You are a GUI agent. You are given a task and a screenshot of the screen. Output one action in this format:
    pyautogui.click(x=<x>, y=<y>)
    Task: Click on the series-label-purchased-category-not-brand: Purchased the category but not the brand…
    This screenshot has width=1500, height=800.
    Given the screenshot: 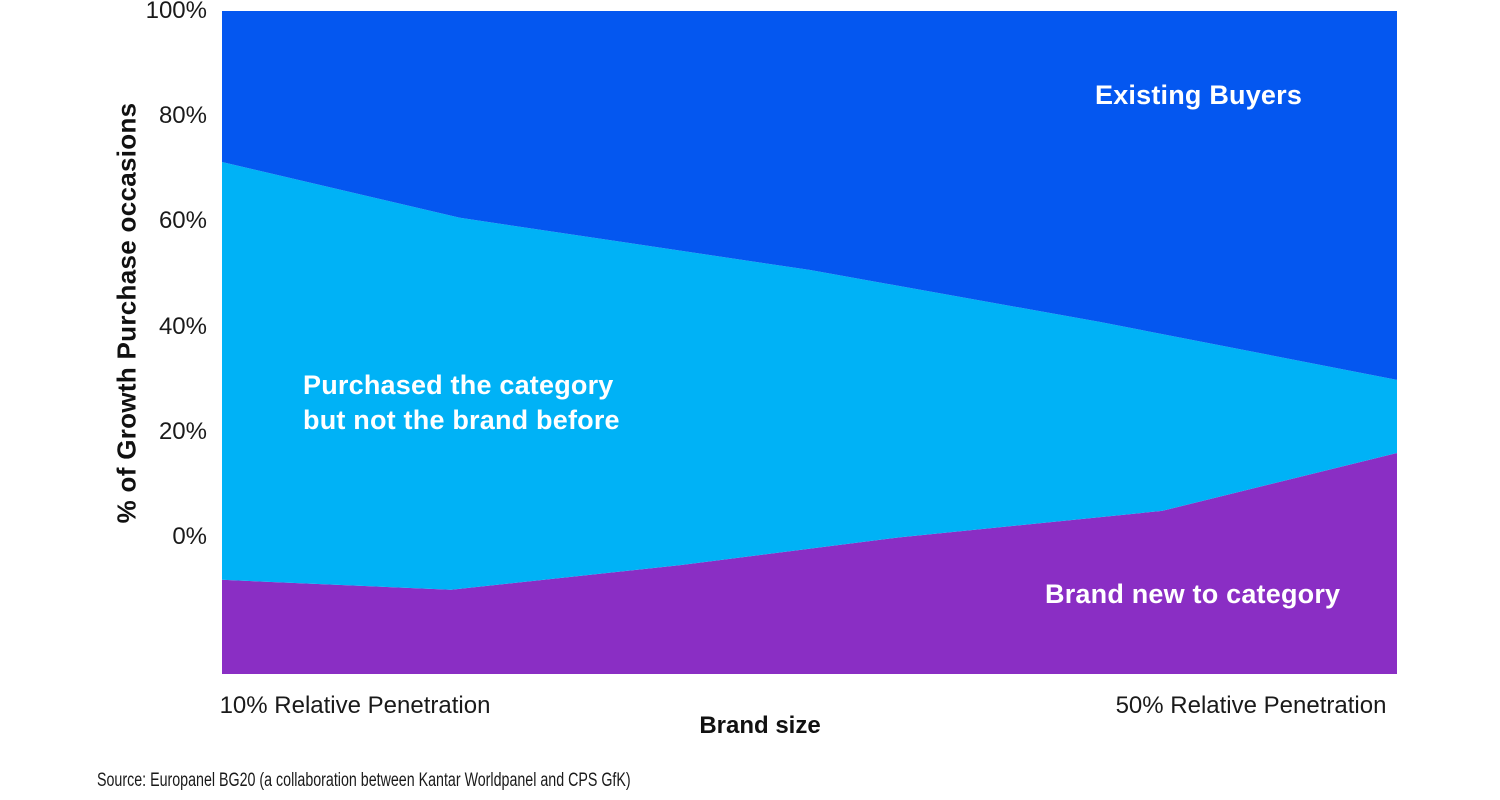 What is the action you would take?
    pyautogui.click(x=461, y=402)
    